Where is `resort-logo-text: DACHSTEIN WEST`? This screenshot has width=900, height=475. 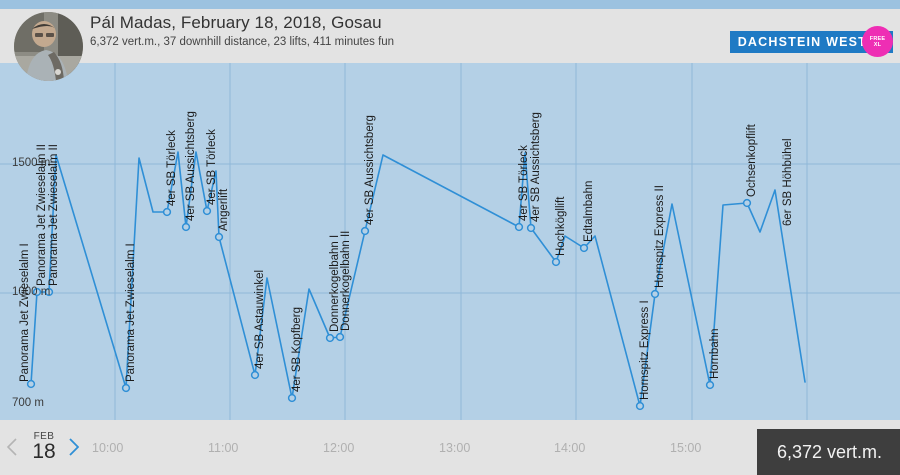
resort-logo-text: DACHSTEIN WEST is located at coordinates (811, 42).